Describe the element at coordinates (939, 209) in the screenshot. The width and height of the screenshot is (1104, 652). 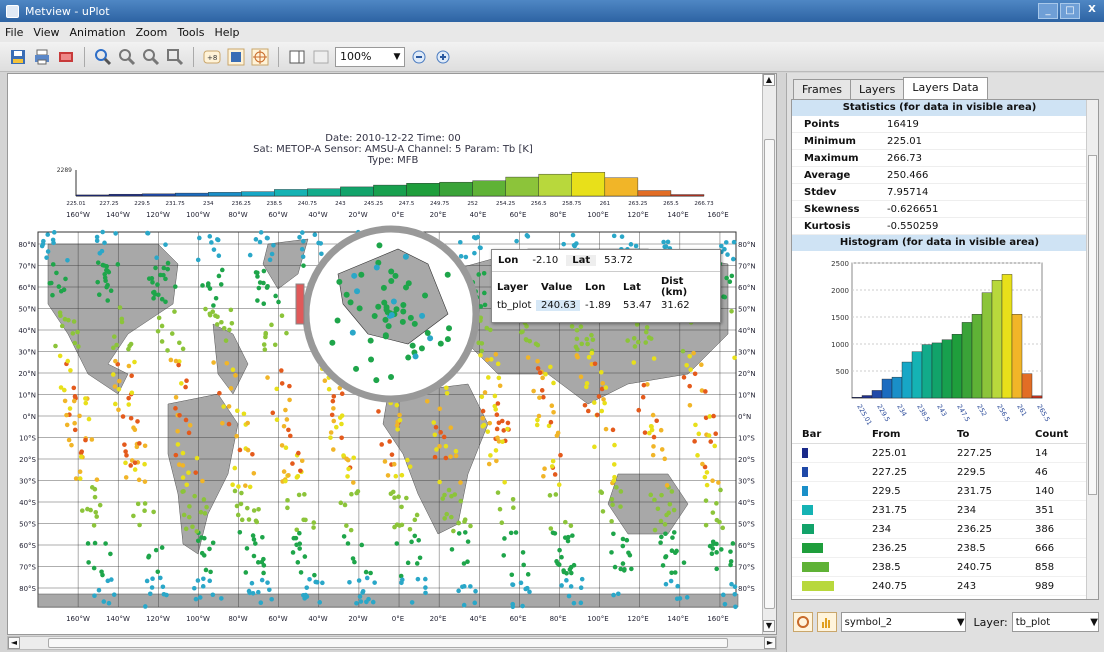
I see `stat-row: Skewness -0.626651` at that location.